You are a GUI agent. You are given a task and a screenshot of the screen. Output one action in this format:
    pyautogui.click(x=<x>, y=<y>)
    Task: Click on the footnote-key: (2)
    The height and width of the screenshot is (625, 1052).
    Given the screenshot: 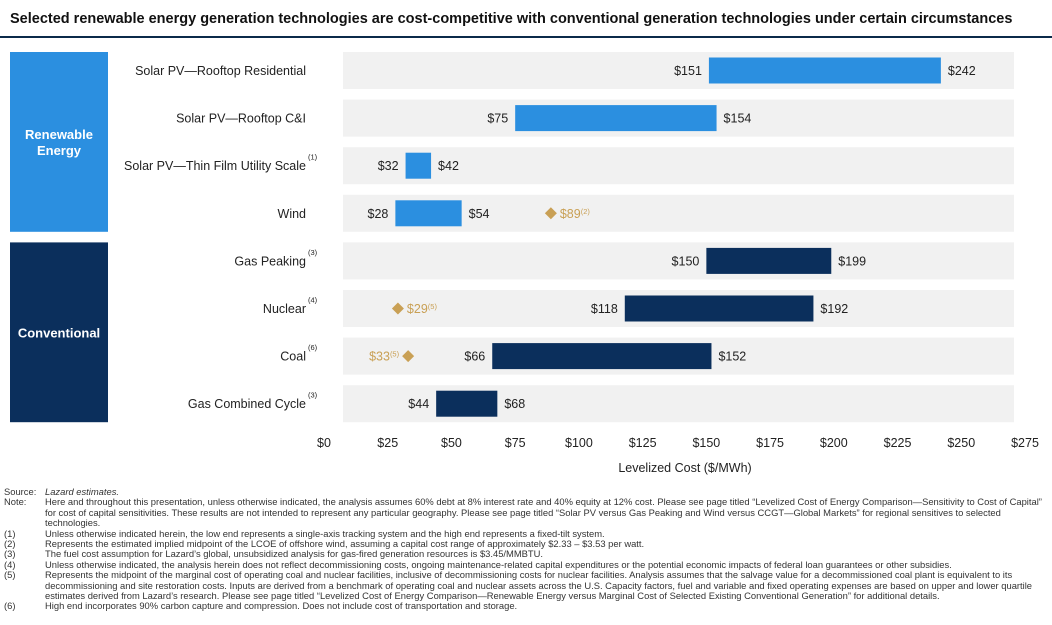 What is the action you would take?
    pyautogui.click(x=10, y=544)
    